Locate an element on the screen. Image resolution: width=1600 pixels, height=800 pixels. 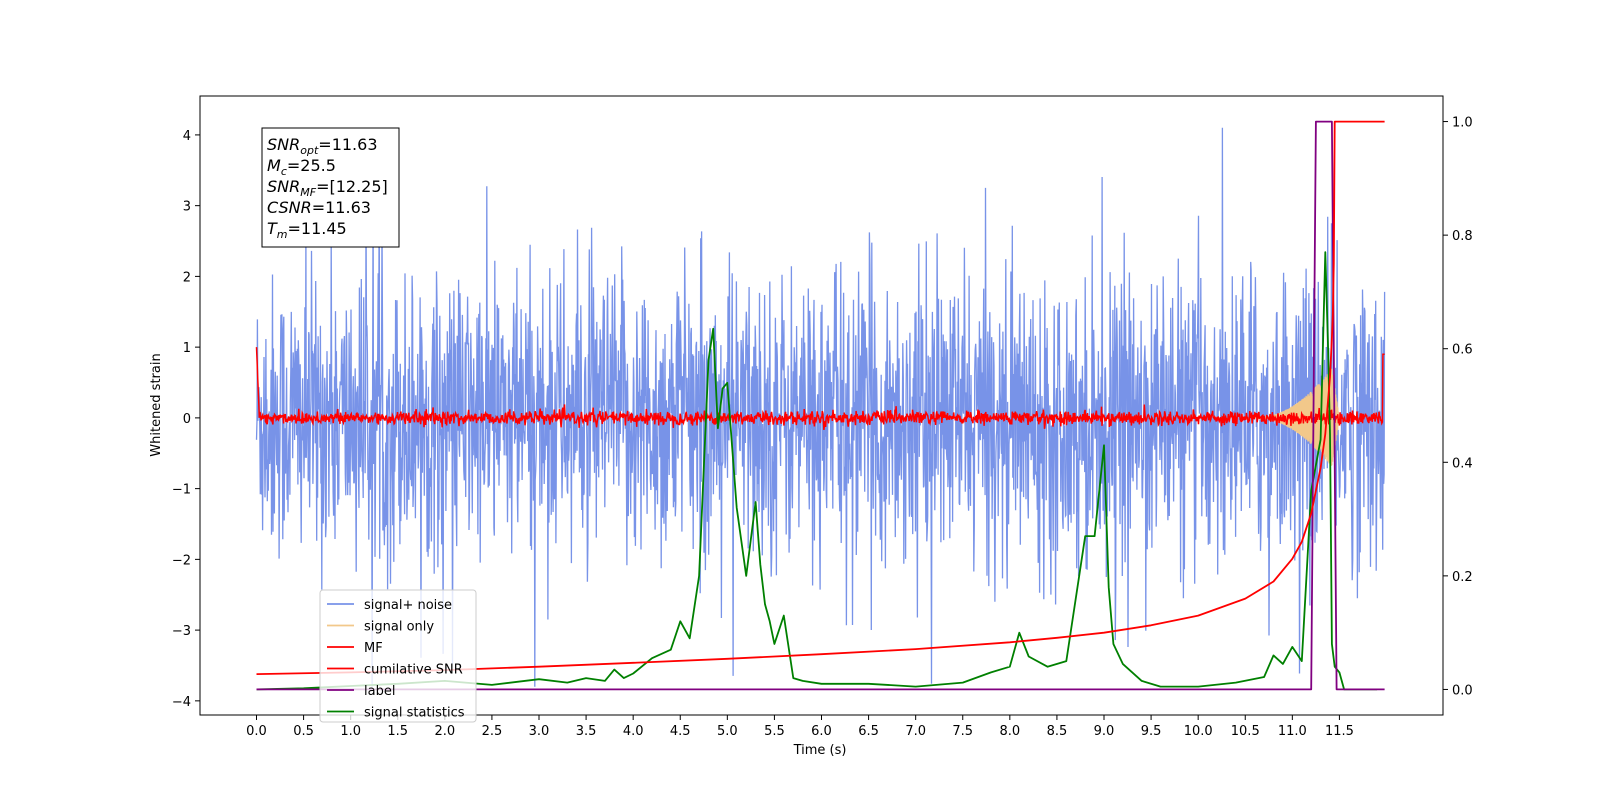
x-tick-label: 10.0 is located at coordinates (1198, 731).